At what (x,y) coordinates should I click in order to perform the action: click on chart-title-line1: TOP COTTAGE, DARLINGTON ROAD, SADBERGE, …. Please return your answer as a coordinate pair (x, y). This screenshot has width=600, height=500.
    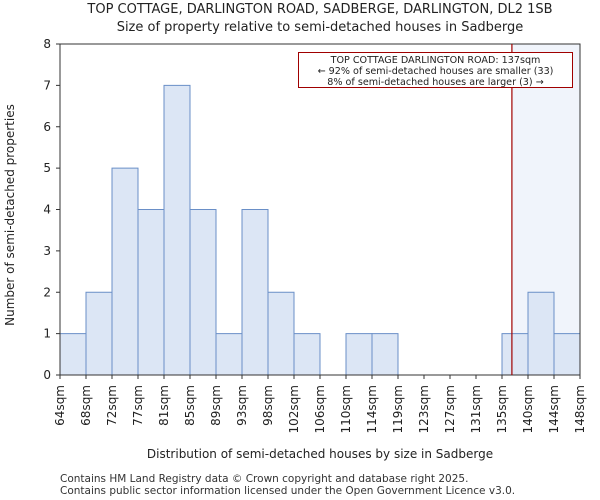
    Looking at the image, I should click on (320, 9).